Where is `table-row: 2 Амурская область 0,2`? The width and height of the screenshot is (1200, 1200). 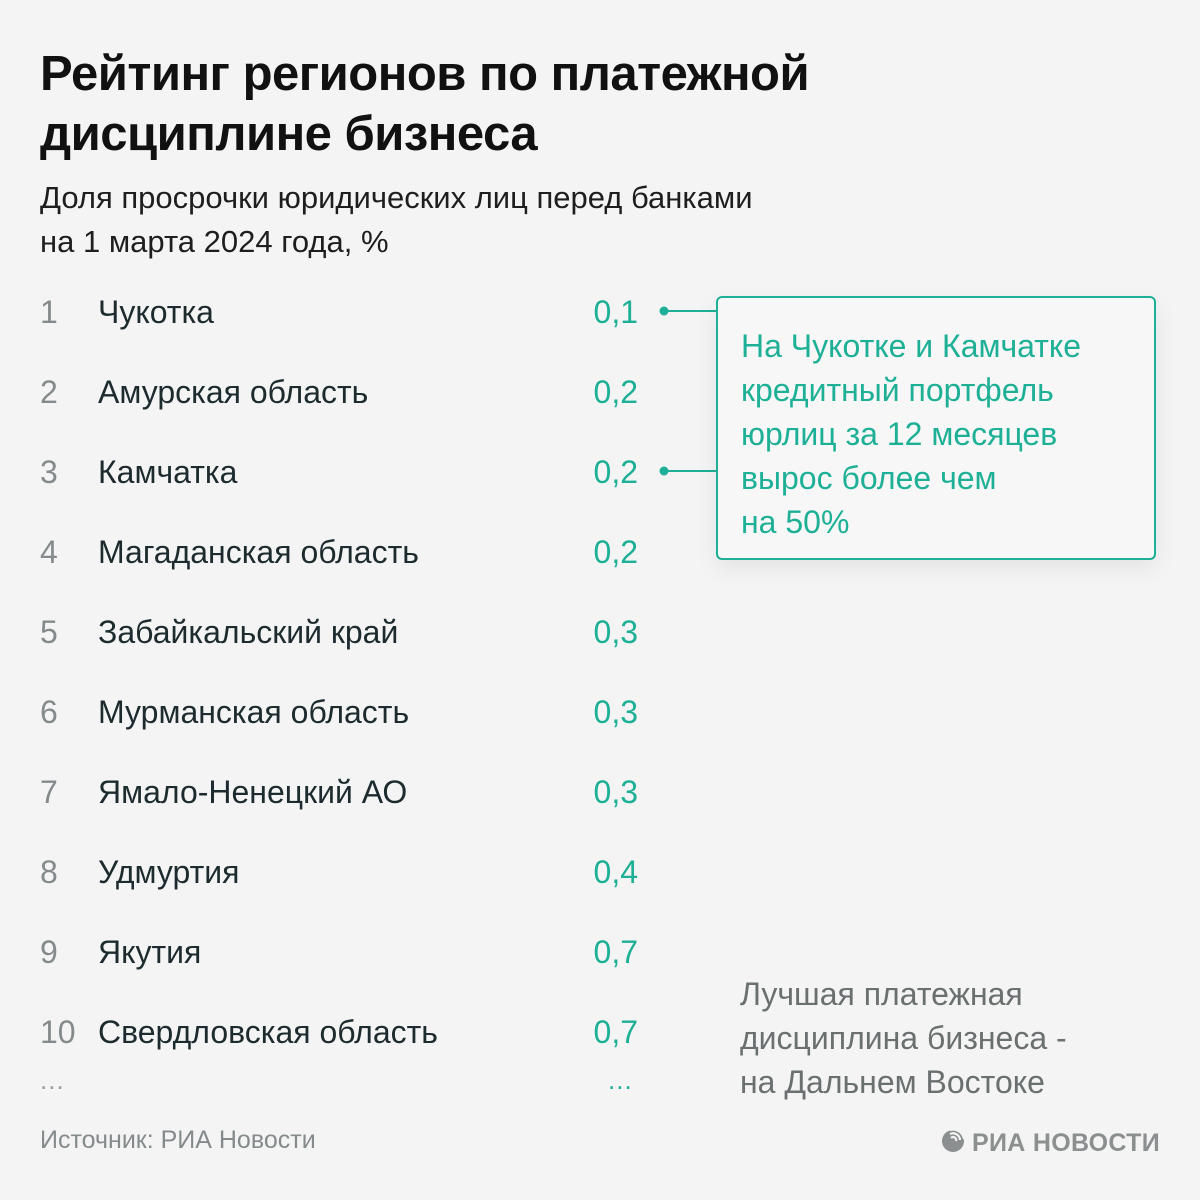 table-row: 2 Амурская область 0,2 is located at coordinates (350, 392).